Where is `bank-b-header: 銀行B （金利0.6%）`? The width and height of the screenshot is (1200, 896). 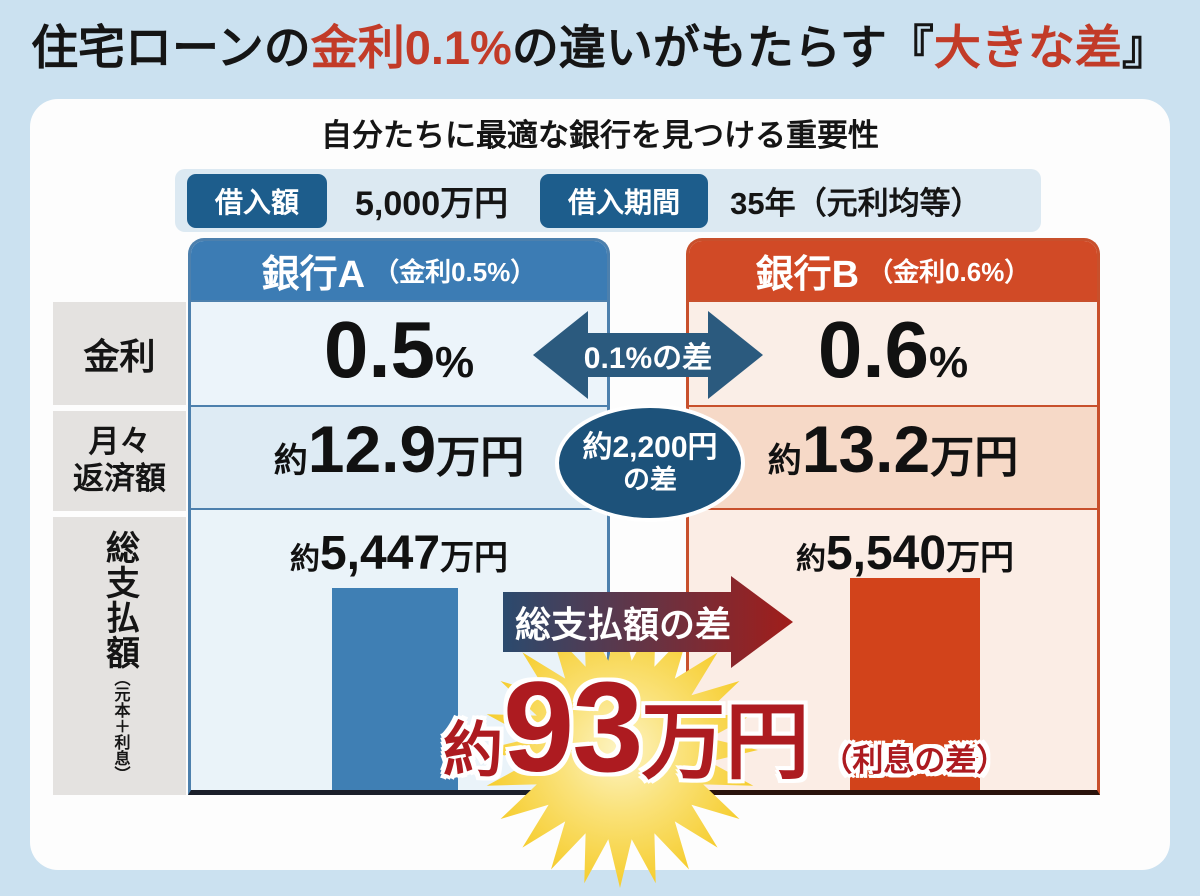 bank-b-header: 銀行B （金利0.6%） is located at coordinates (893, 270).